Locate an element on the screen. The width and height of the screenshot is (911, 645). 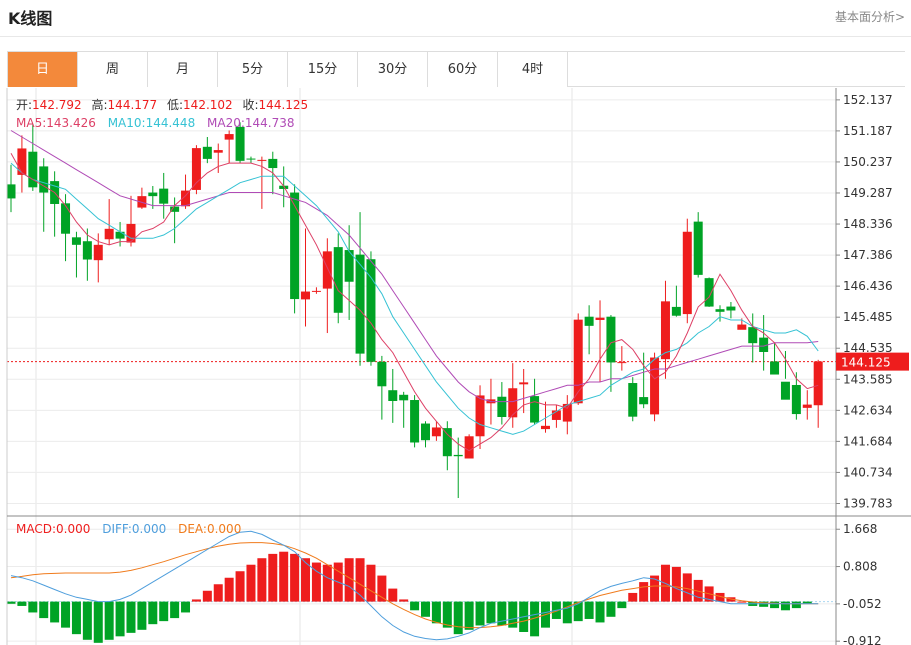
price-tick-label: 140.734 is located at coordinates (868, 472).